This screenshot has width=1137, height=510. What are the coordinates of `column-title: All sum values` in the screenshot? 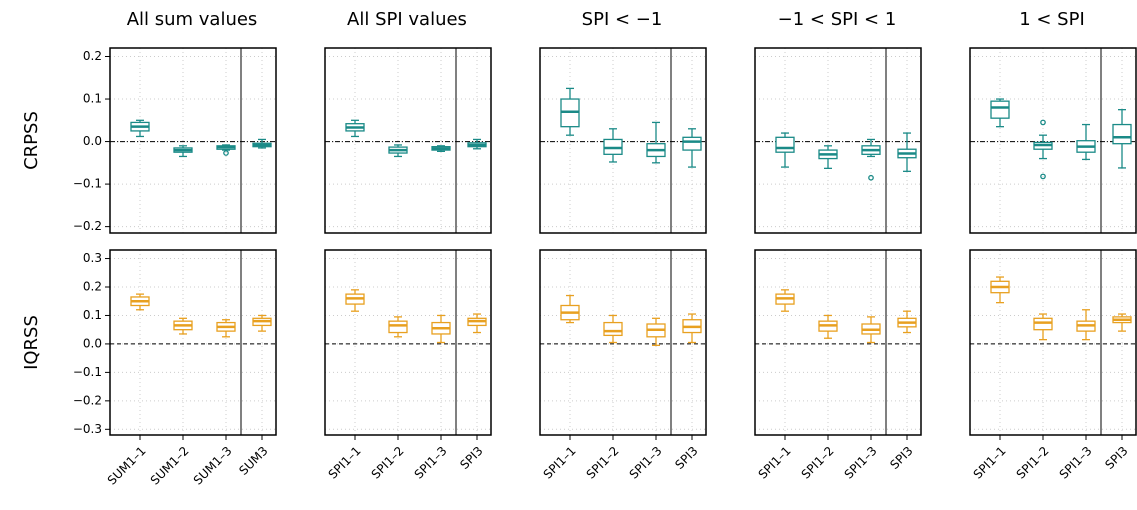 It's located at (192, 19).